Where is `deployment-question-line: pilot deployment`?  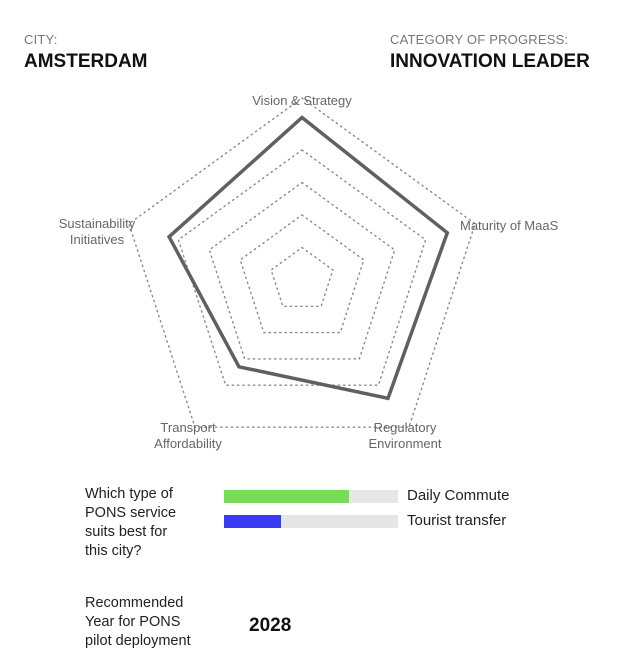 deployment-question-line: pilot deployment is located at coordinates (138, 641).